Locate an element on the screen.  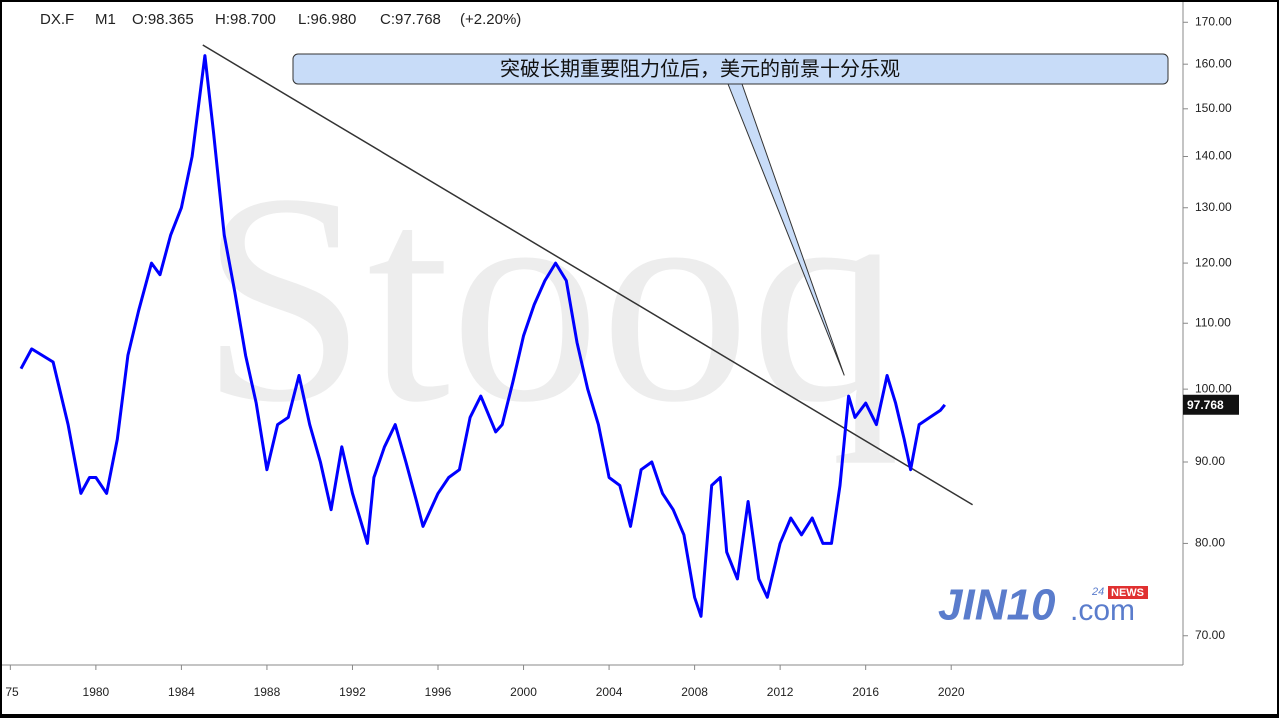
x-tick-label: 2016 is located at coordinates (865, 692).